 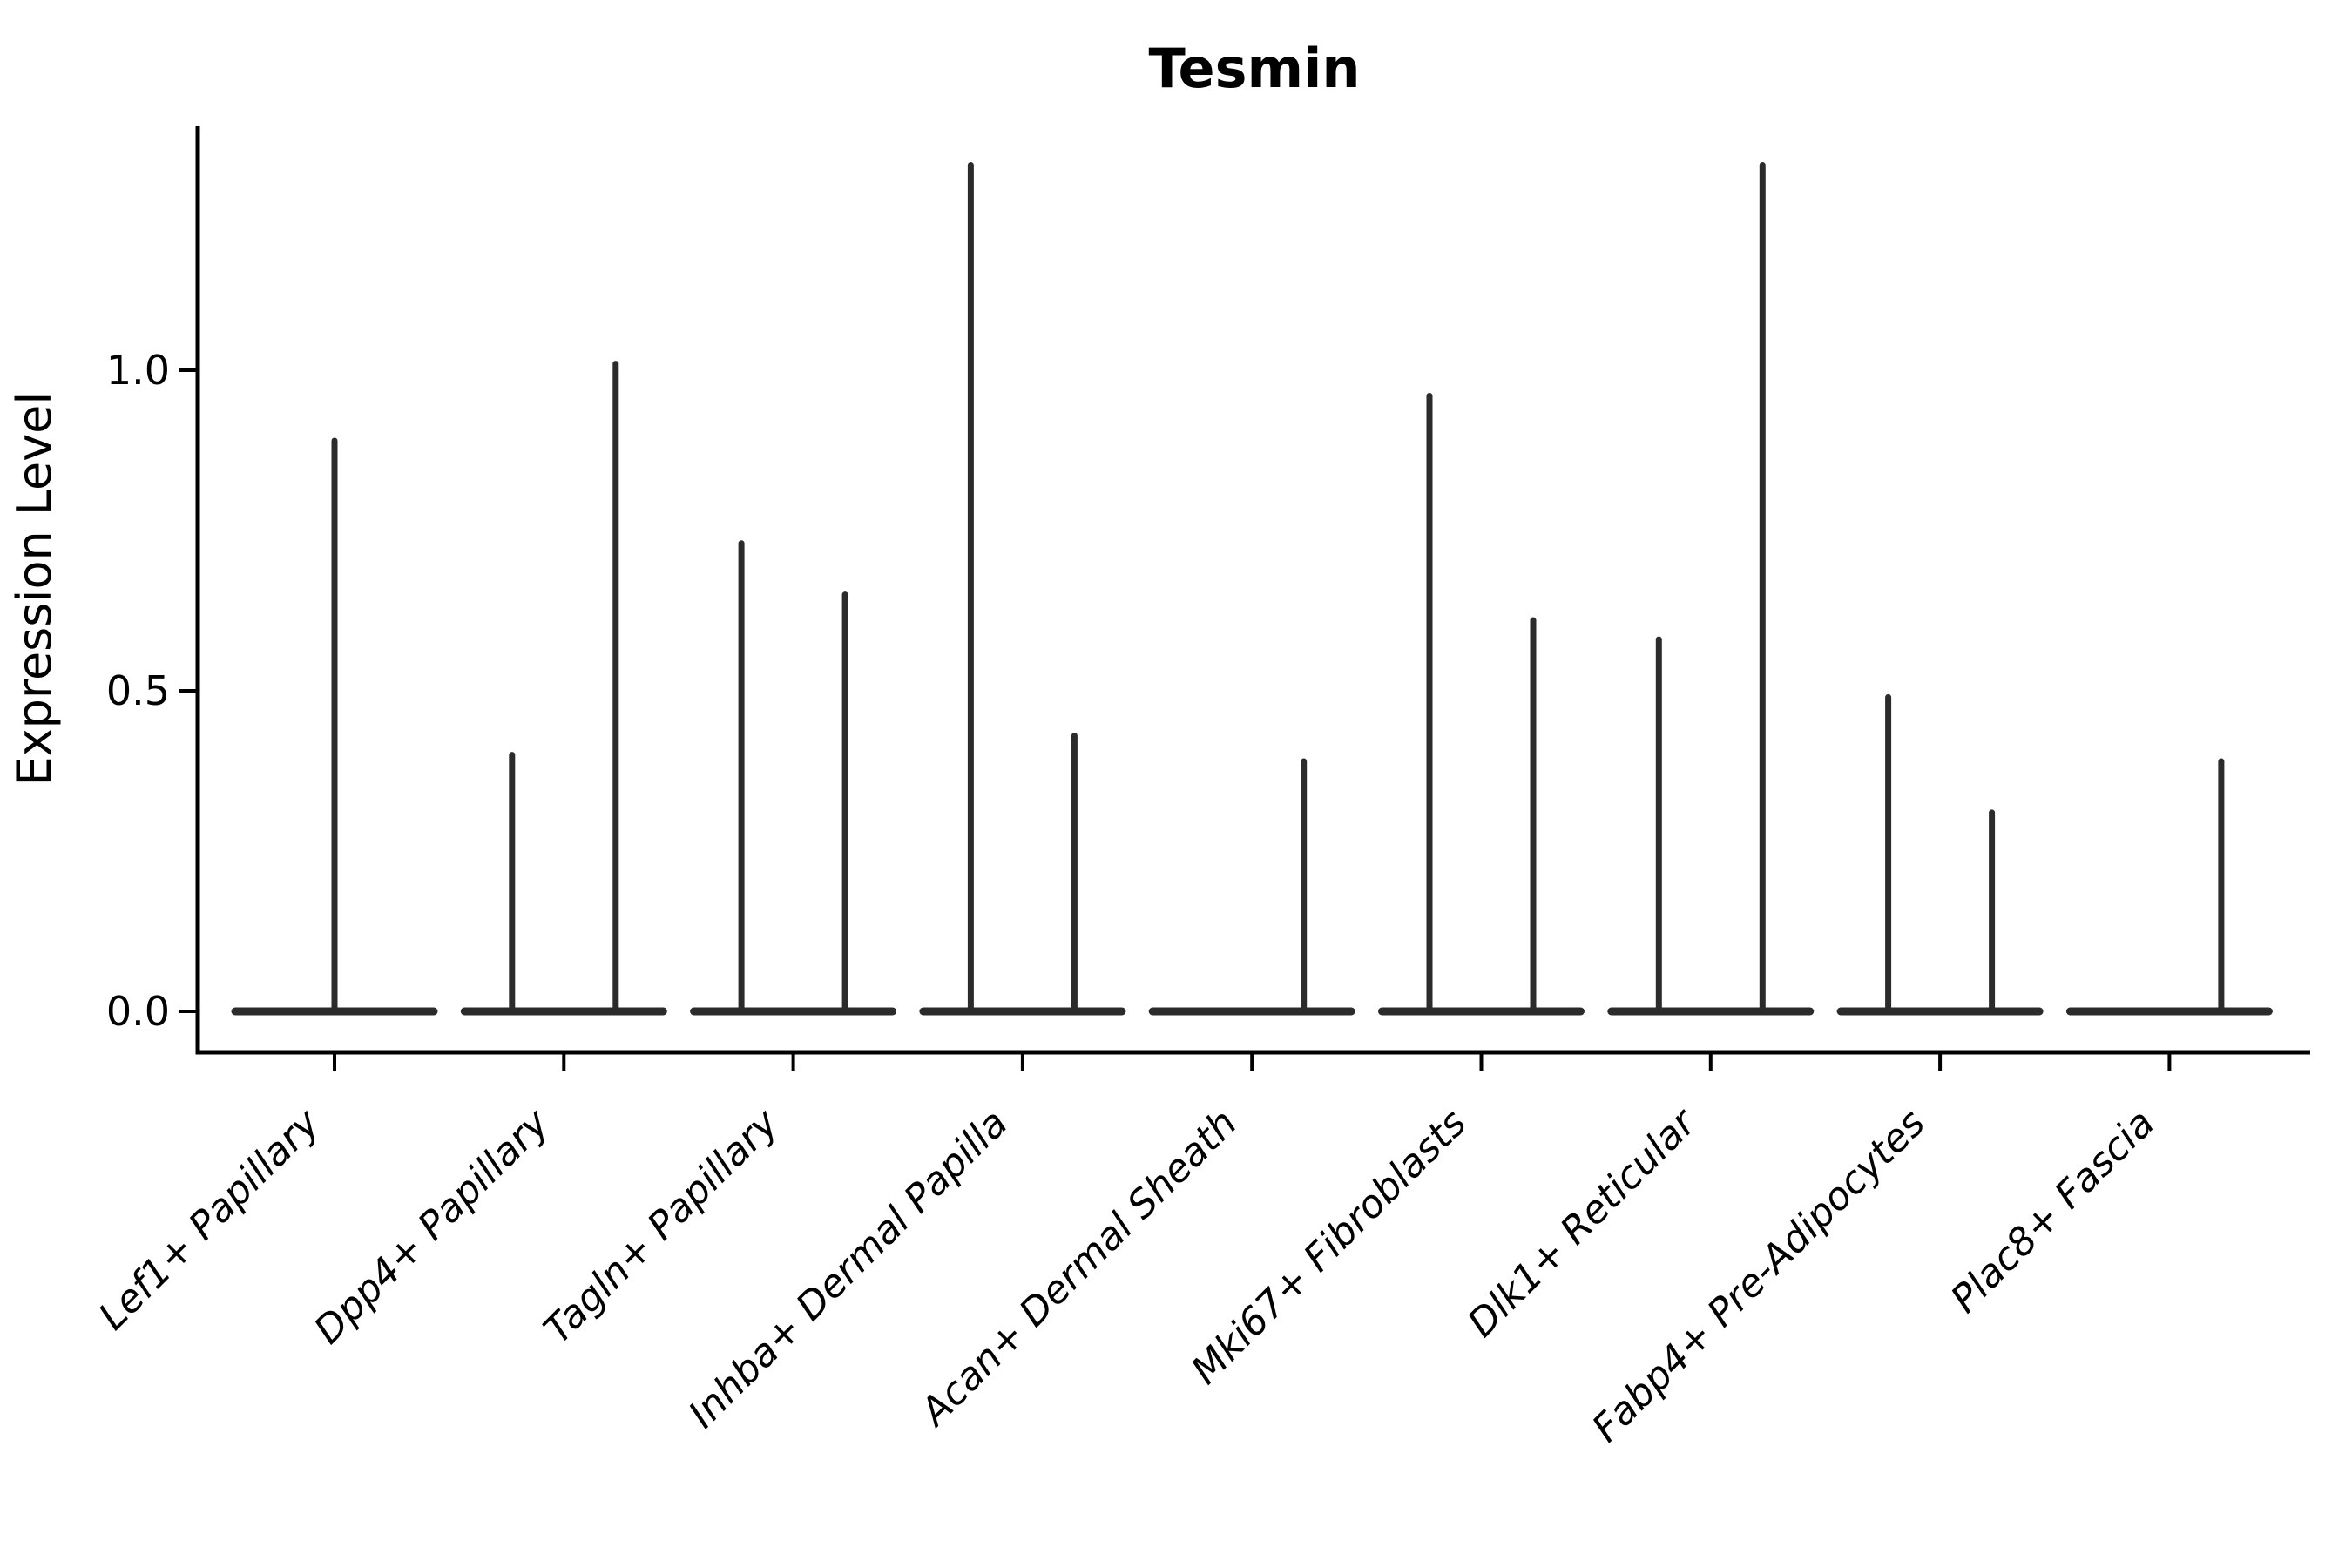 I want to click on chart-title: Tesmin, so click(x=1254, y=68).